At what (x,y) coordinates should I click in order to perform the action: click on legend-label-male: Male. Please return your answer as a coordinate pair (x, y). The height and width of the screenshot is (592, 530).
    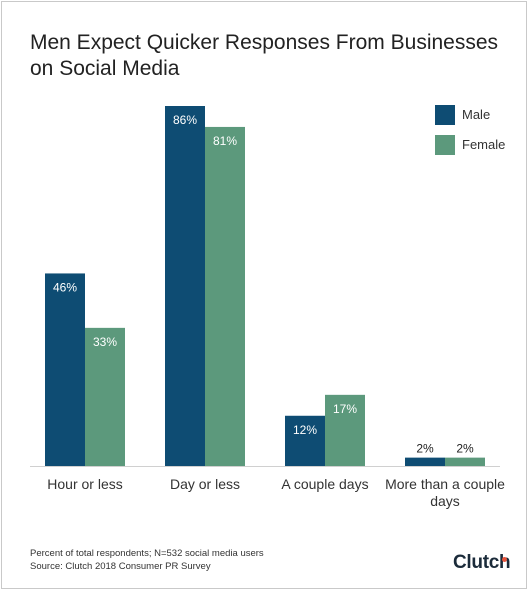
    Looking at the image, I should click on (476, 114).